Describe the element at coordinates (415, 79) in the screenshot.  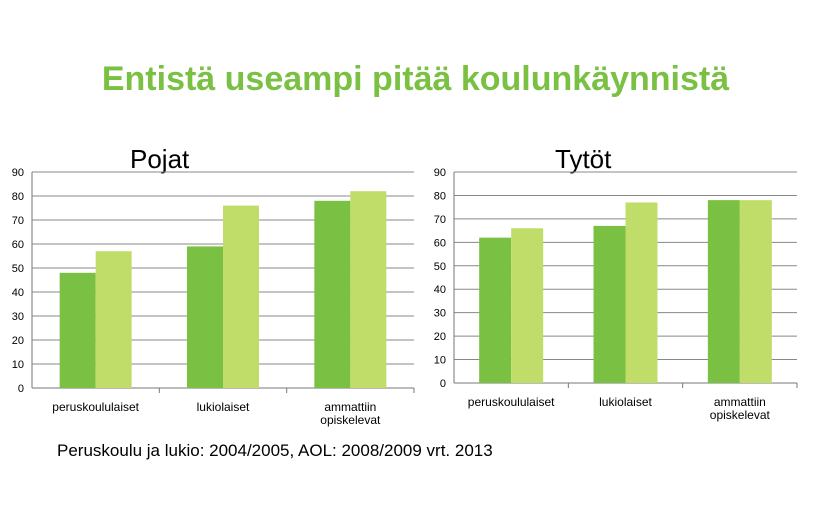
I see `page-title: Entistä useampi pitää koulunkäynnistä` at that location.